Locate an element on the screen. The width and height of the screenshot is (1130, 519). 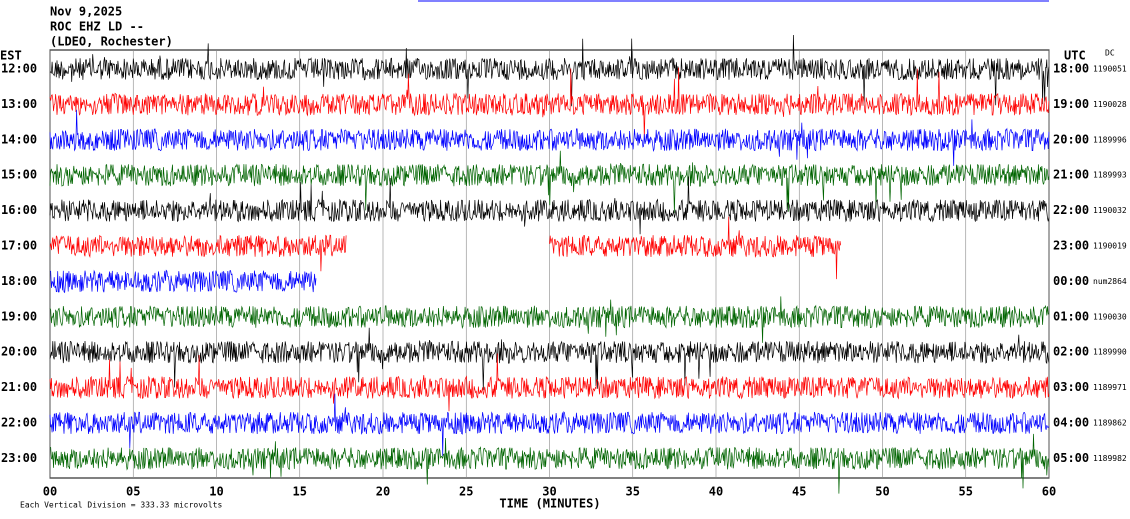
right-label: 02:00 is located at coordinates (1071, 352).